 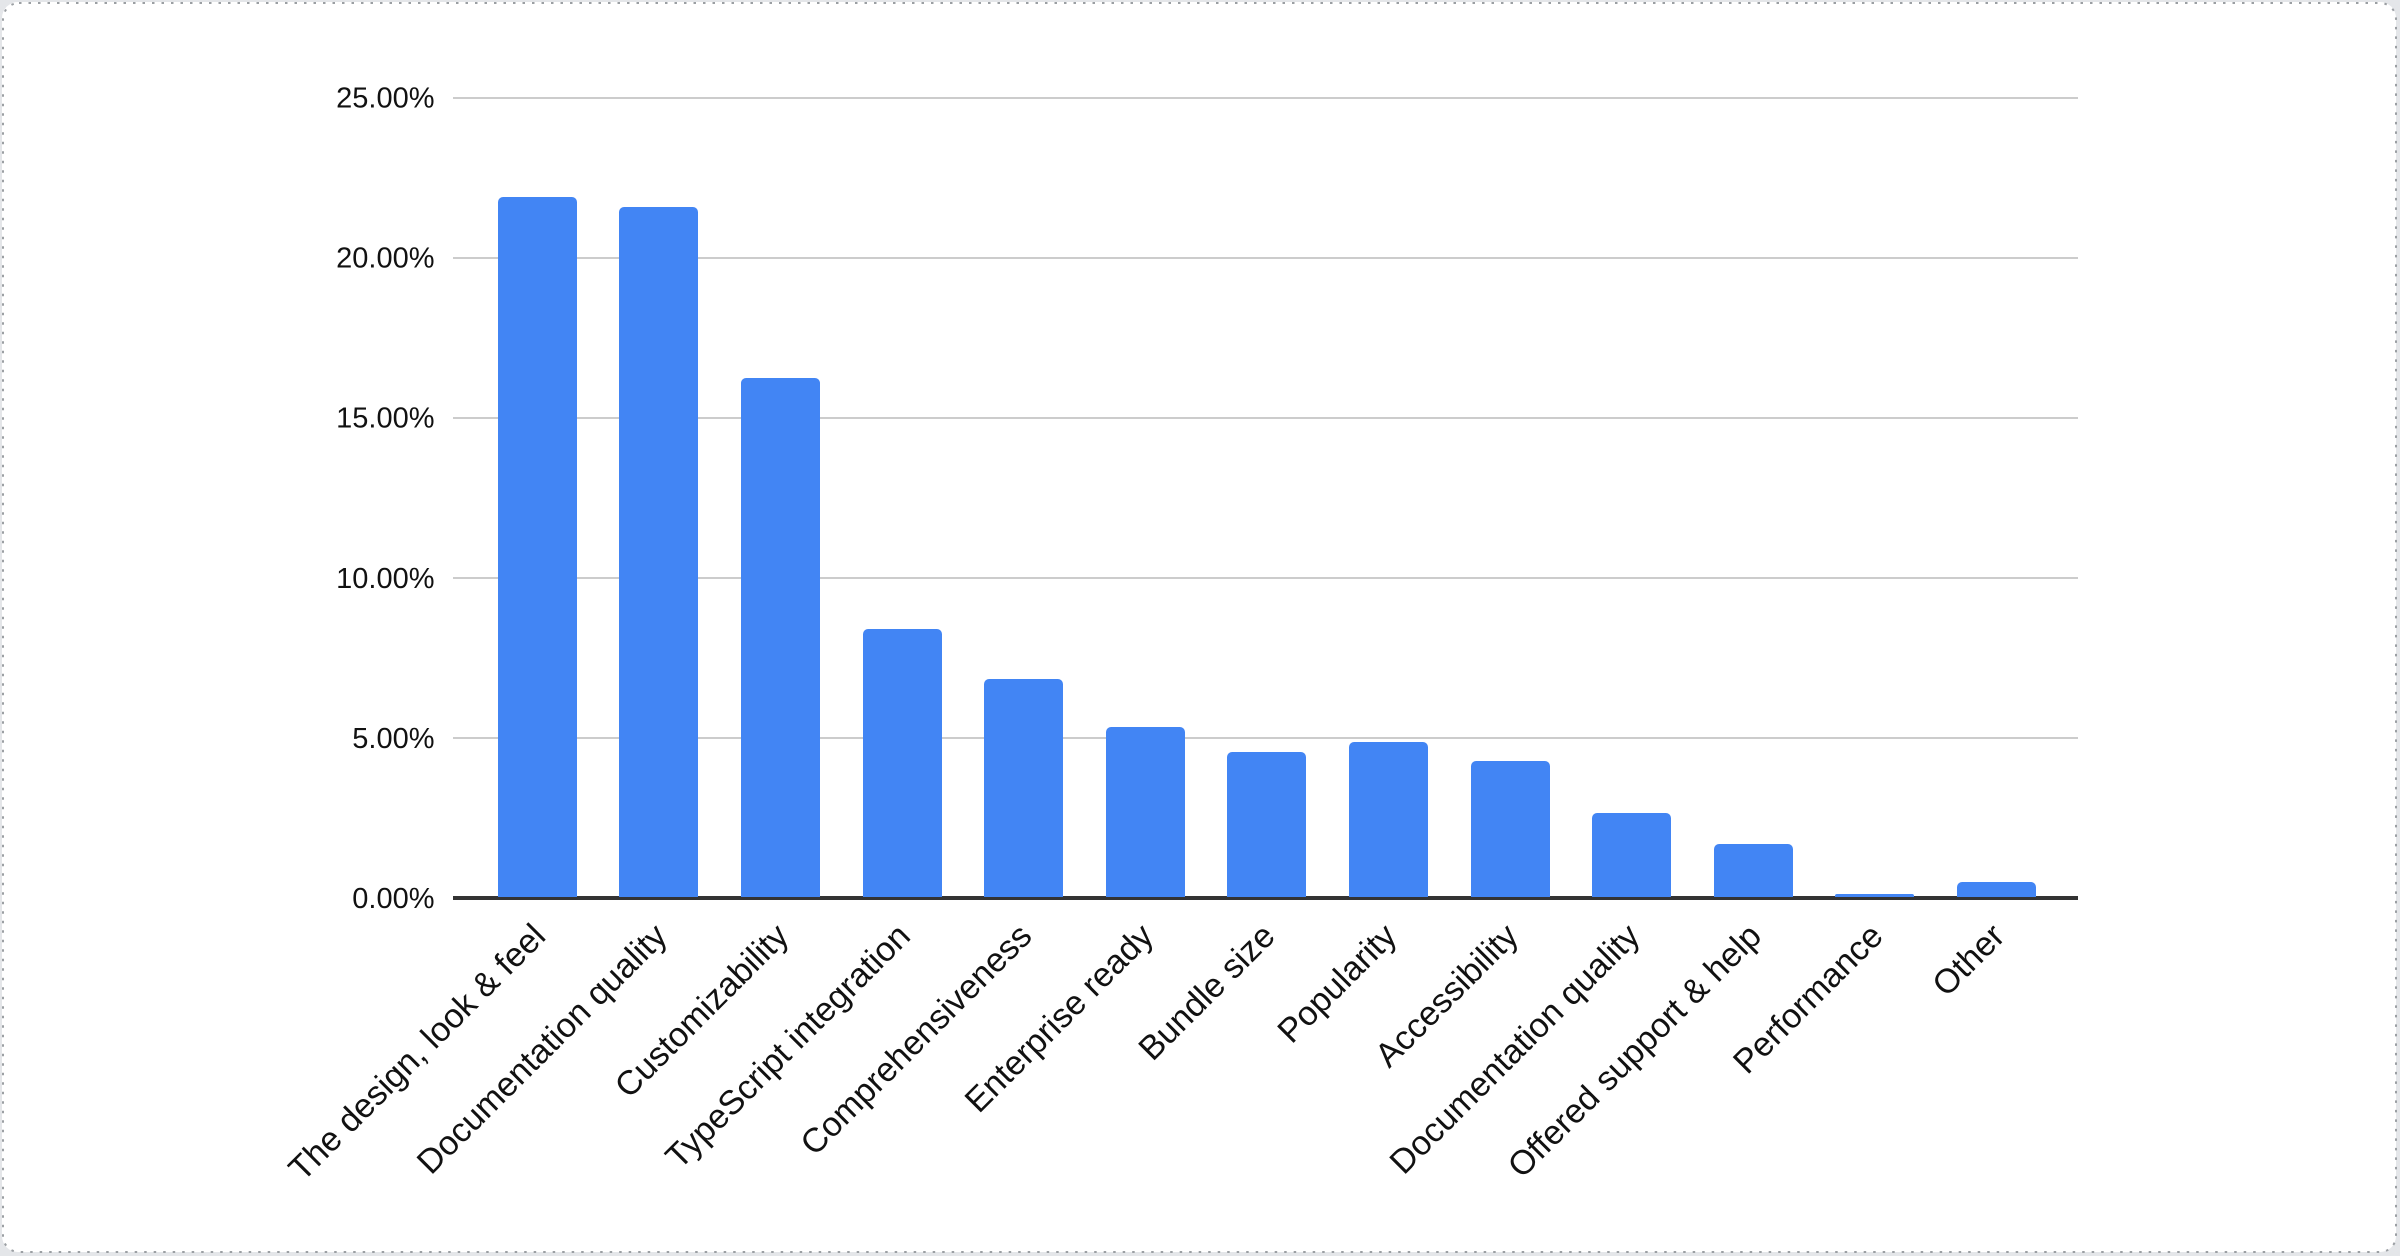 What do you see at coordinates (385, 99) in the screenshot?
I see `svg-text: 25.00%` at bounding box center [385, 99].